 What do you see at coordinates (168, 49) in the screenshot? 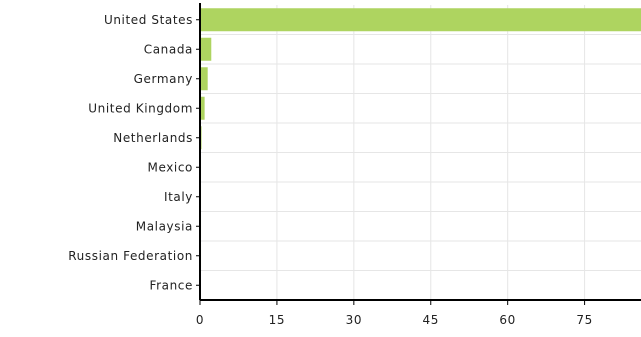
I see `category-label: Canada` at bounding box center [168, 49].